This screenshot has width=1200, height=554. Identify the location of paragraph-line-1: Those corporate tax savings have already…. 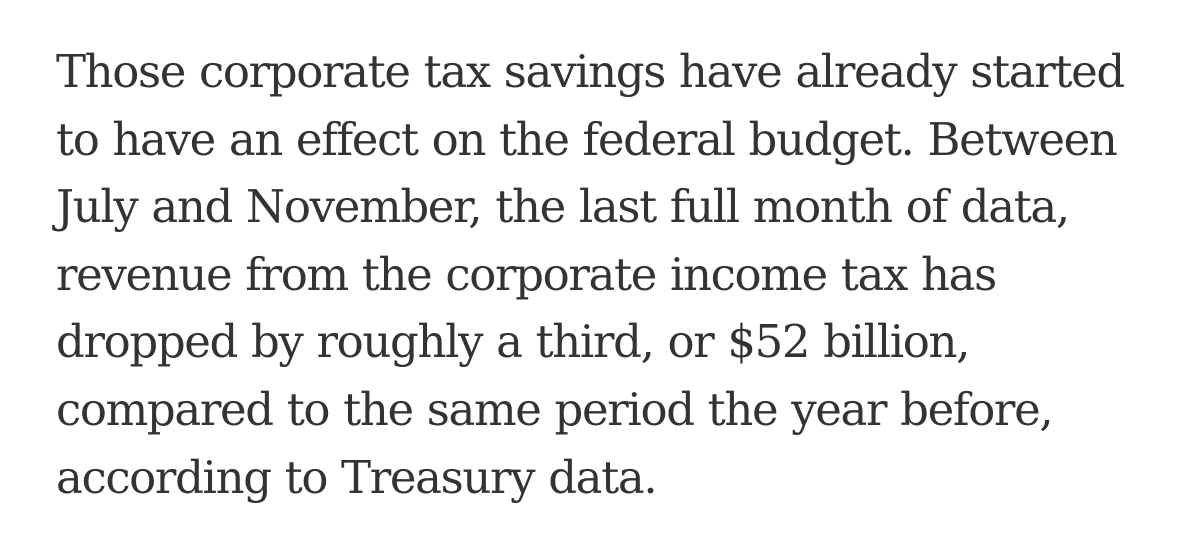
(590, 71).